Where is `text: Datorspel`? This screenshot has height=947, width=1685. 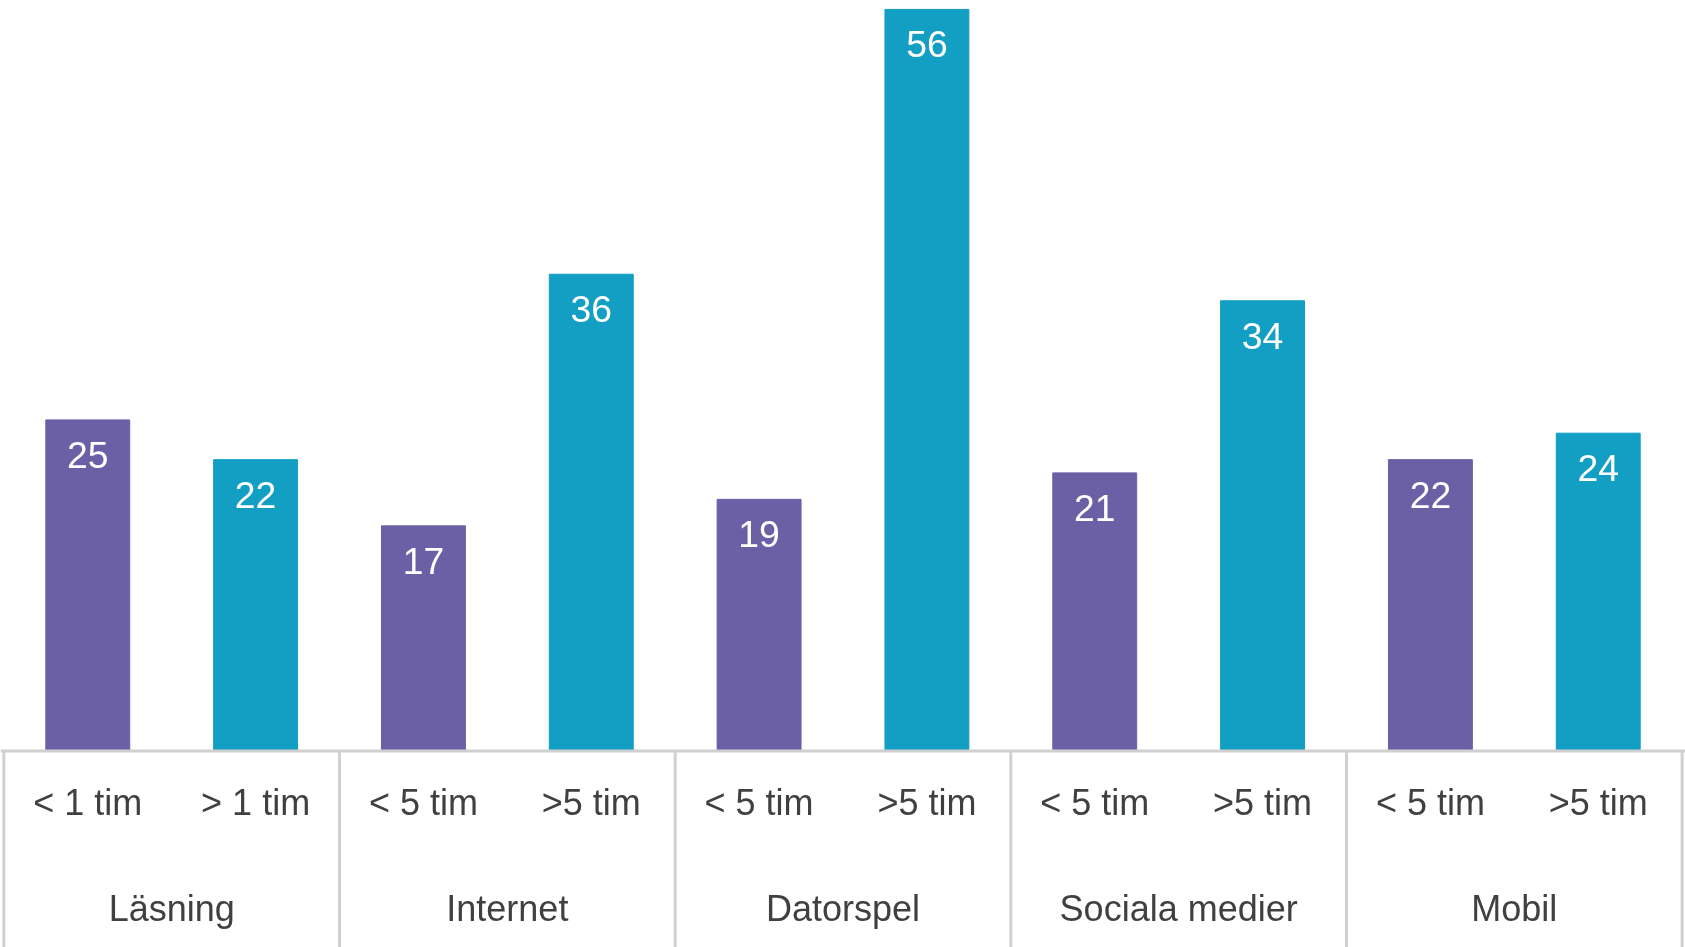 text: Datorspel is located at coordinates (843, 908).